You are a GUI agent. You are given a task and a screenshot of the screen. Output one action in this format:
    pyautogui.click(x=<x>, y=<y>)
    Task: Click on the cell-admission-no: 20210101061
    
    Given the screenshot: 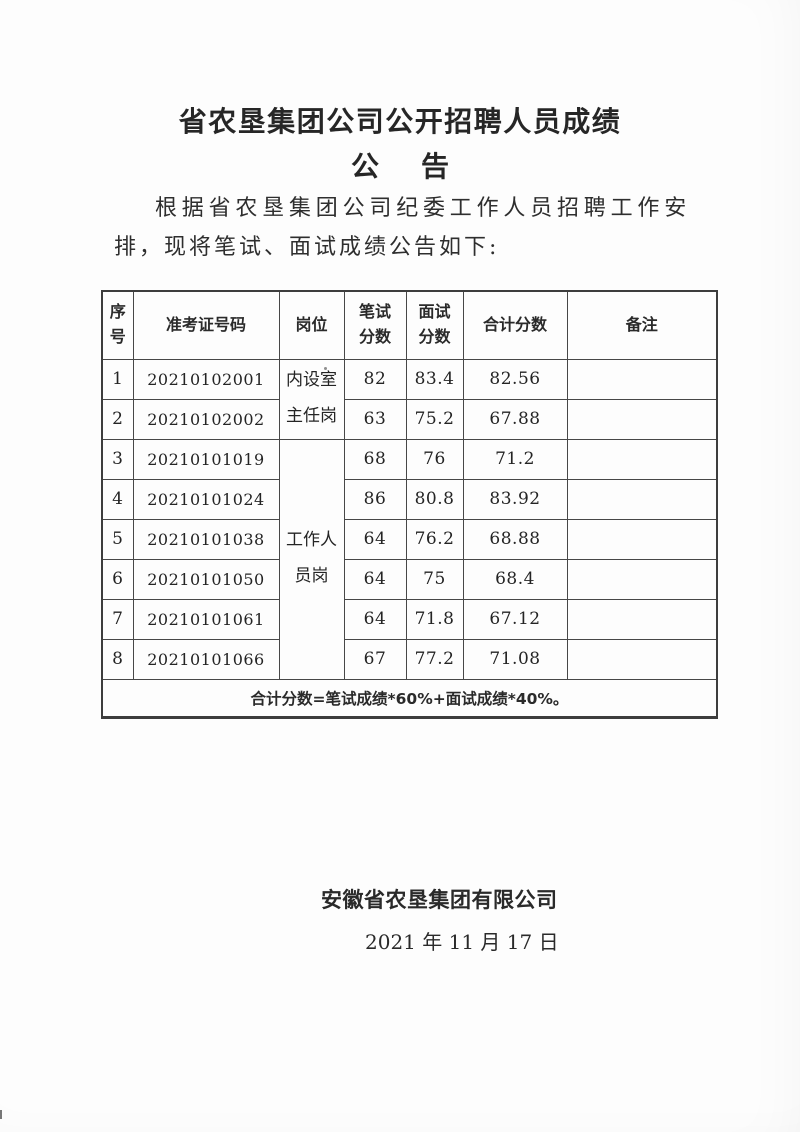 What is the action you would take?
    pyautogui.click(x=206, y=619)
    